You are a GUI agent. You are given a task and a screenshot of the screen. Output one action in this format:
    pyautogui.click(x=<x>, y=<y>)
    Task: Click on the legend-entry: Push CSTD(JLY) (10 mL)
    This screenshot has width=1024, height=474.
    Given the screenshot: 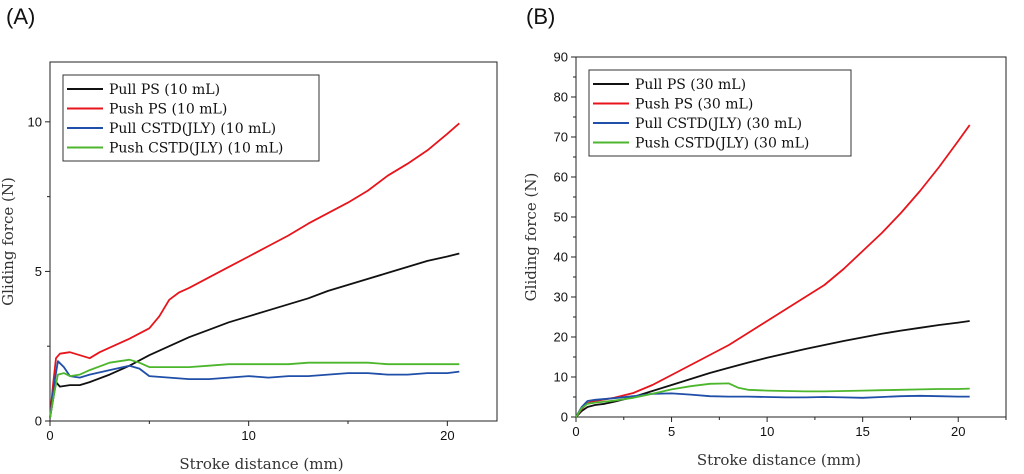 What is the action you would take?
    pyautogui.click(x=196, y=149)
    